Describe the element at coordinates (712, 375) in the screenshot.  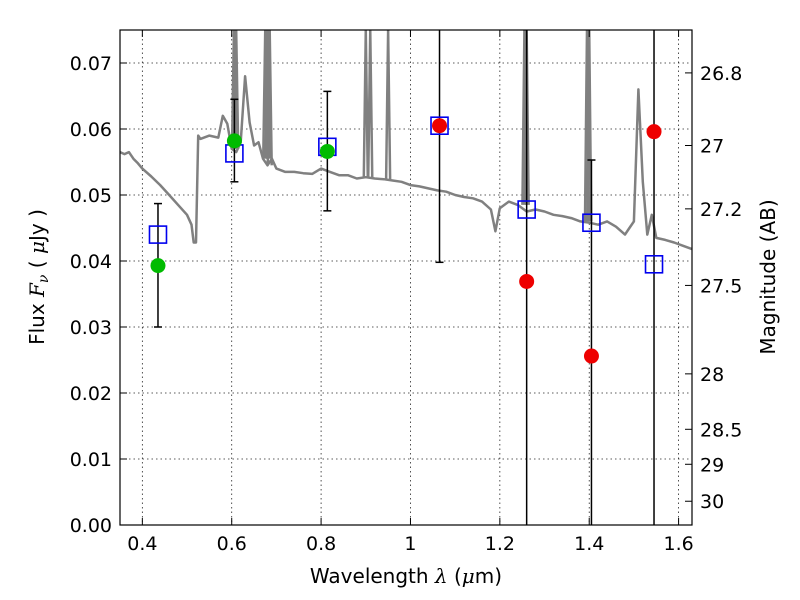
I see `y2-tick-label: 28` at that location.